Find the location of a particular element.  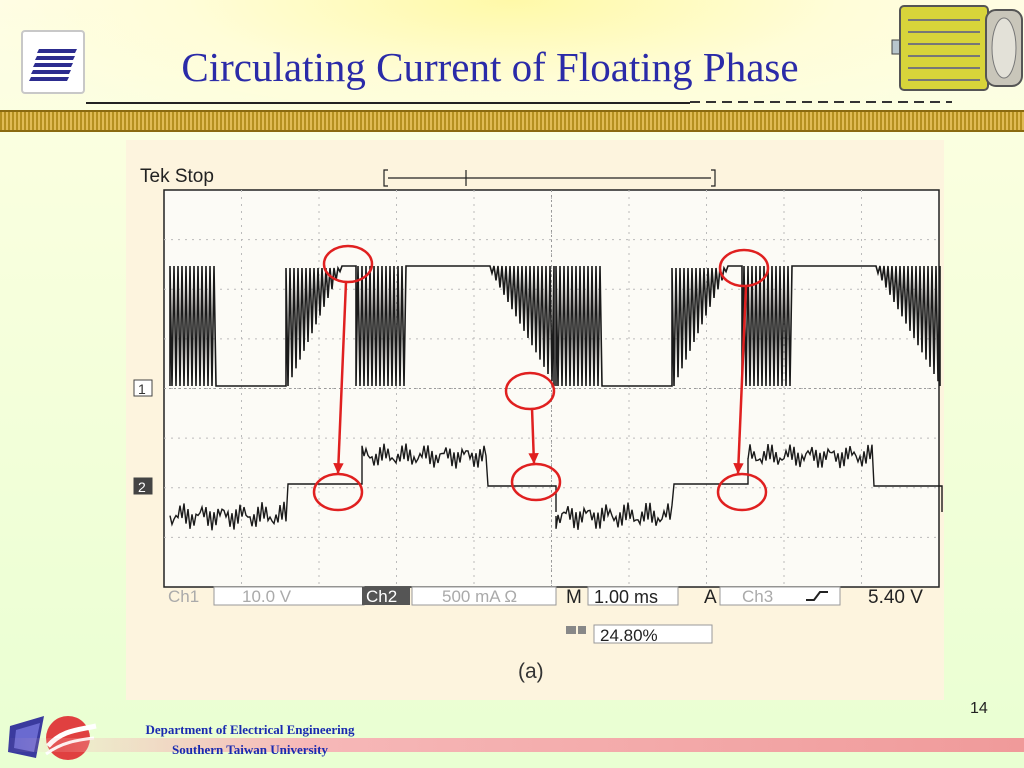

title-underline-dashed is located at coordinates (821, 102).